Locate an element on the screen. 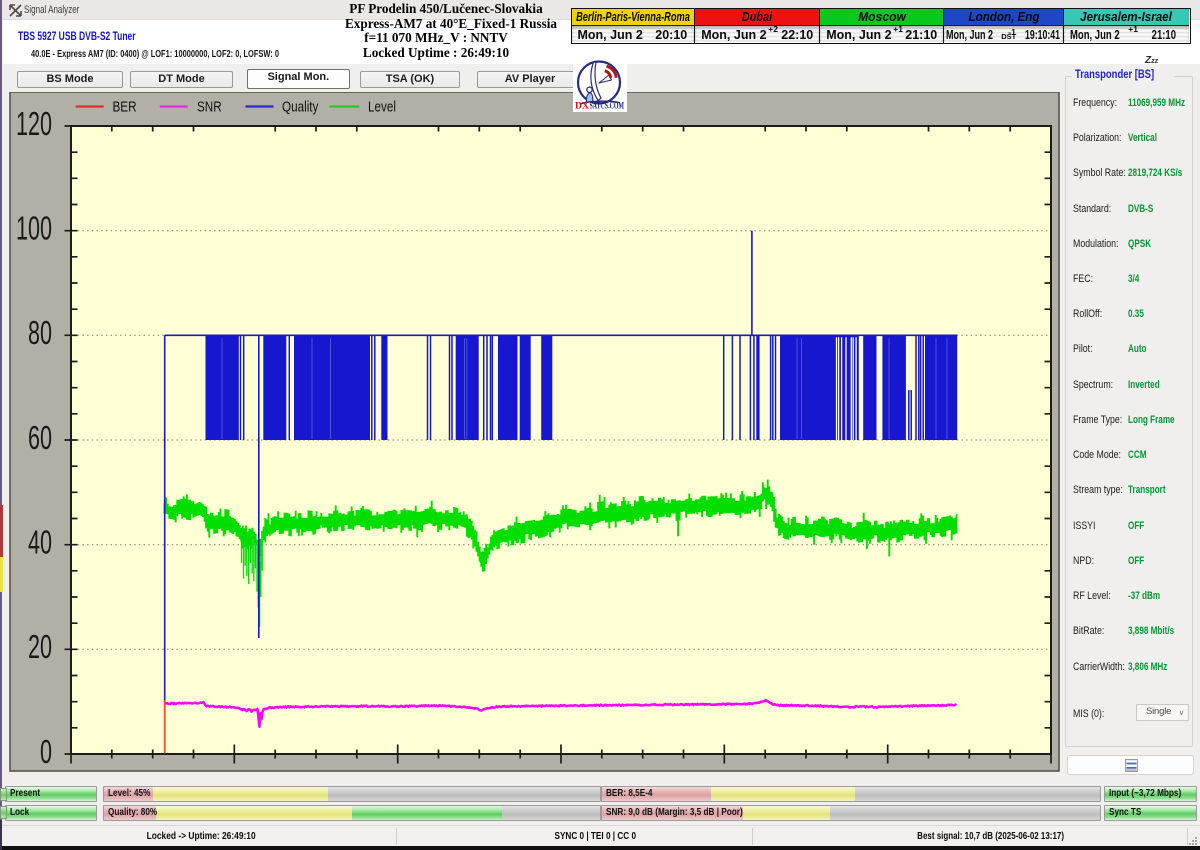 This screenshot has width=1200, height=850. svg-text: DX is located at coordinates (582, 106).